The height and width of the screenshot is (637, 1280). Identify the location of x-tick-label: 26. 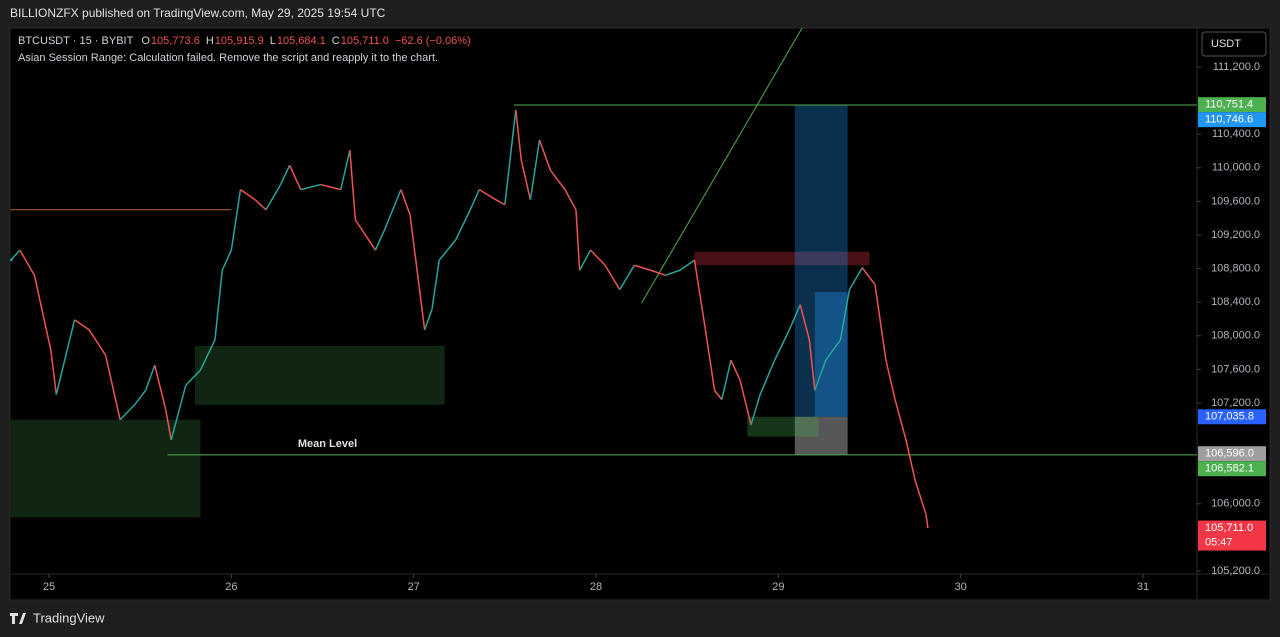
(231, 587).